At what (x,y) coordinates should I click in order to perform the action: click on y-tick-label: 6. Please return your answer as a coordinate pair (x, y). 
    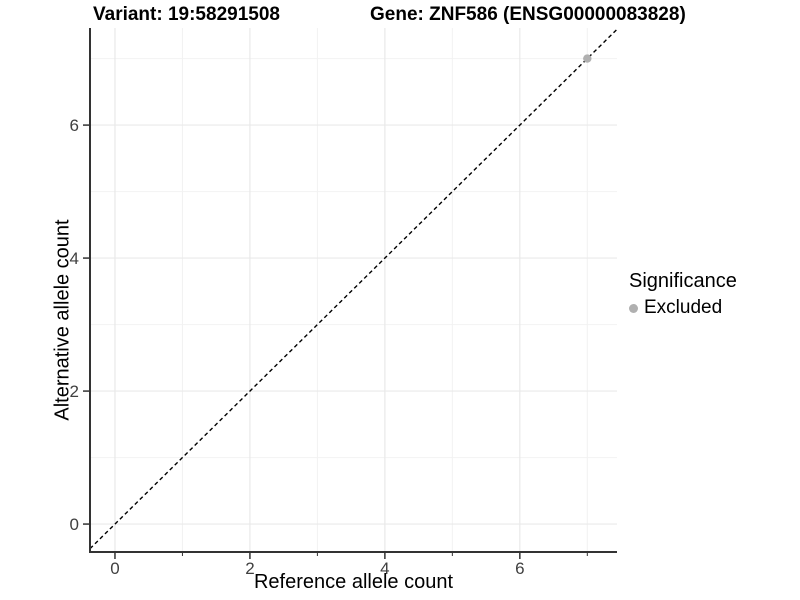
    Looking at the image, I should click on (74, 125).